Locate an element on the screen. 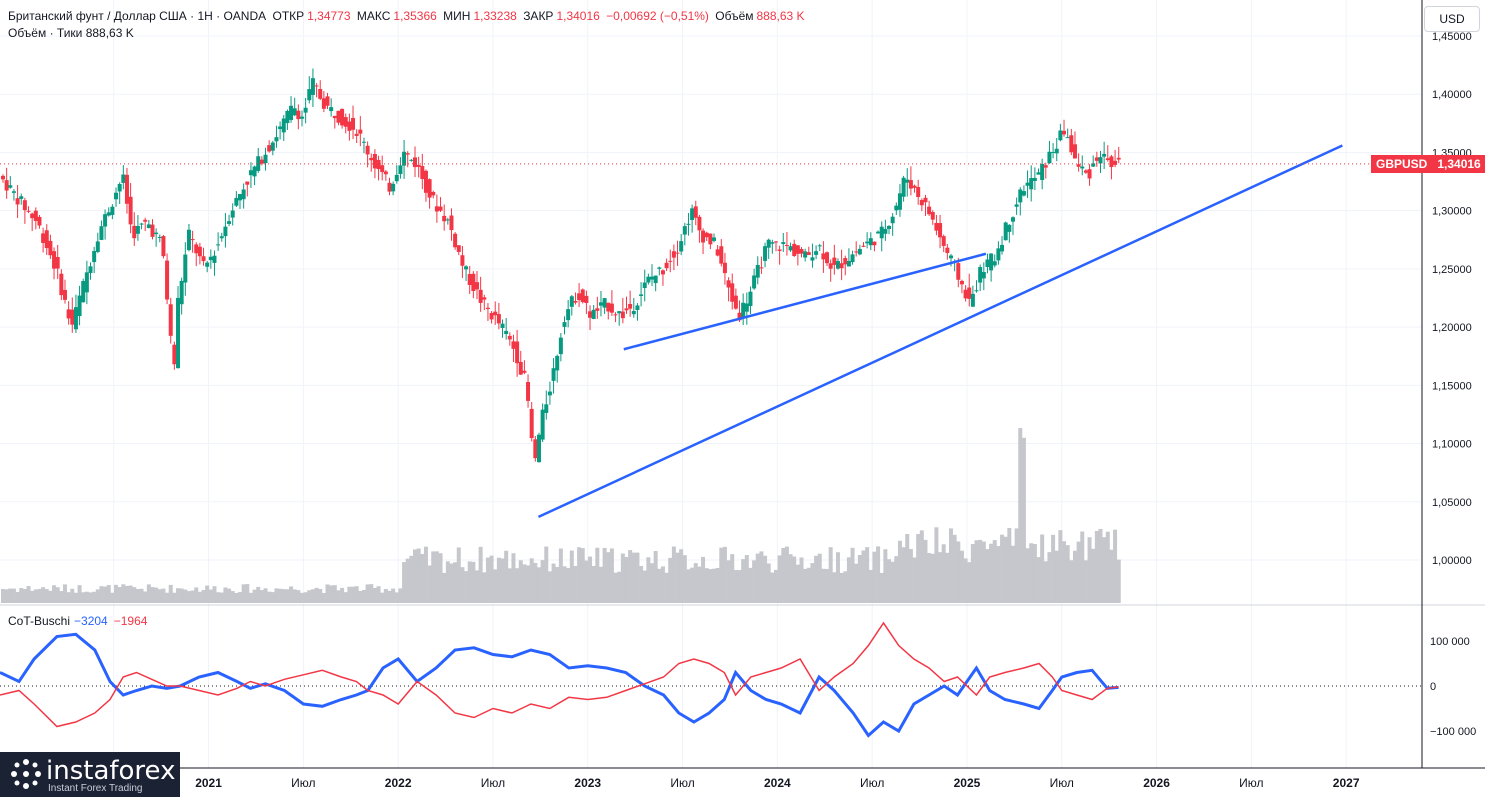  volume-indicator-label: Объём · Тики is located at coordinates (45, 33).